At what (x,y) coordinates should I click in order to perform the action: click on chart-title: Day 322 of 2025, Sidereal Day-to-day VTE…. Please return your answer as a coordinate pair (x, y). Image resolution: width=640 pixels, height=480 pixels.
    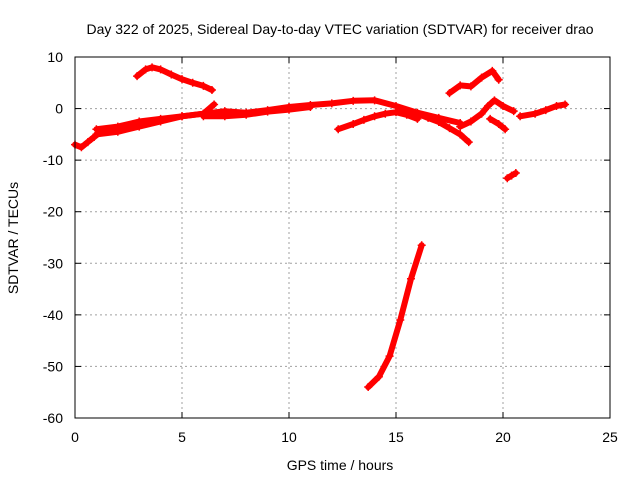
    Looking at the image, I should click on (339, 29).